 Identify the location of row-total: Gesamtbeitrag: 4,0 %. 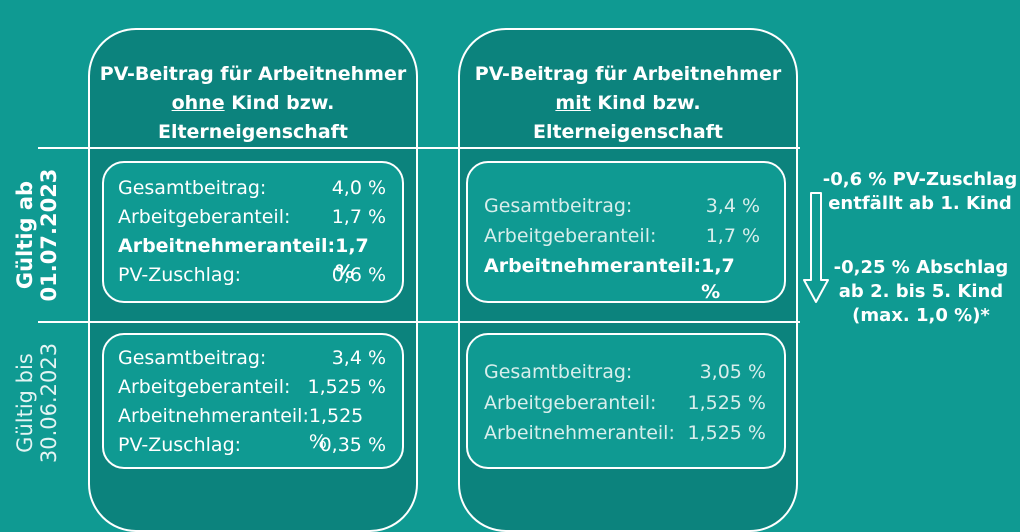
(252, 188).